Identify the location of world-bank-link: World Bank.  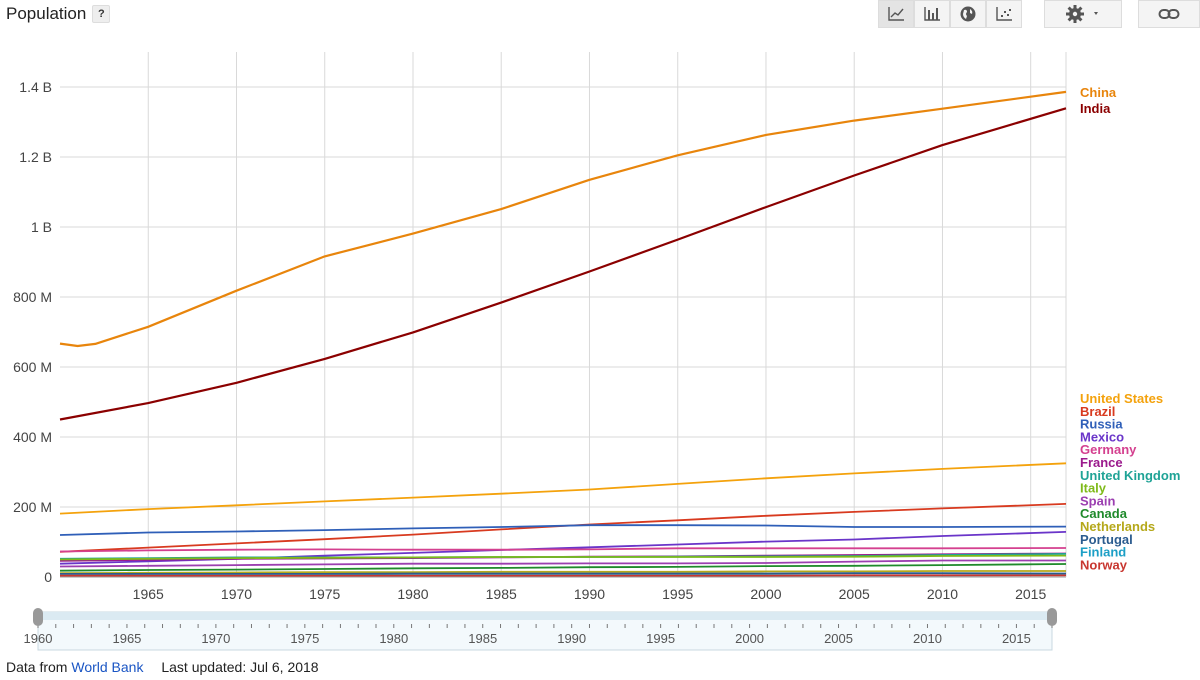
(107, 667).